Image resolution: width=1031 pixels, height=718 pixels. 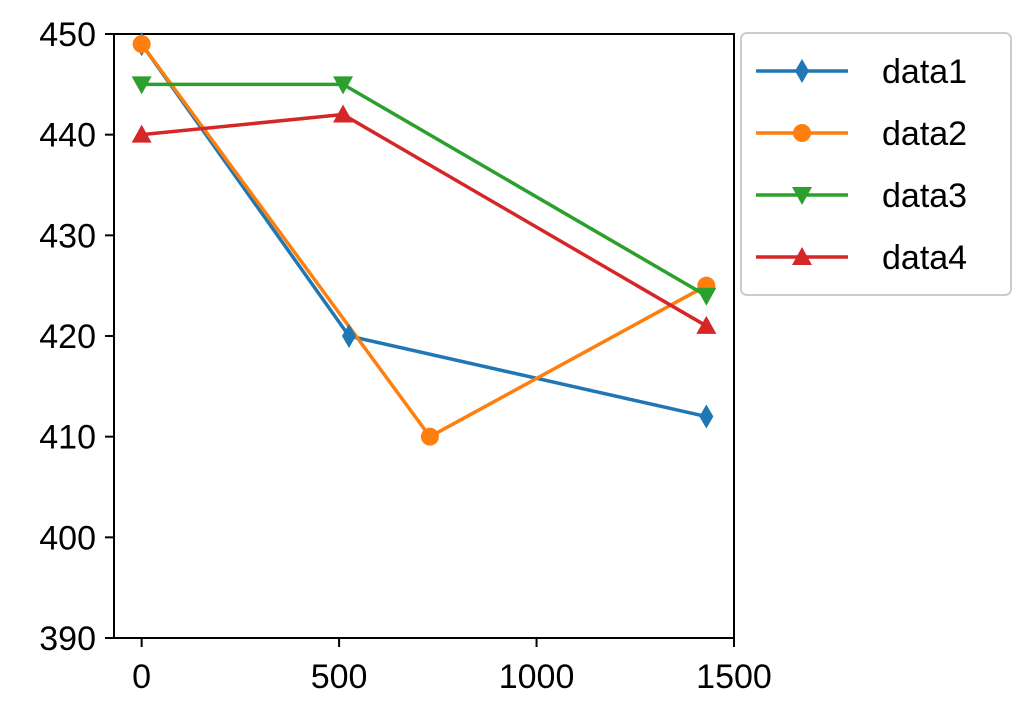 What do you see at coordinates (924, 134) in the screenshot?
I see `legend-label-data2: data2` at bounding box center [924, 134].